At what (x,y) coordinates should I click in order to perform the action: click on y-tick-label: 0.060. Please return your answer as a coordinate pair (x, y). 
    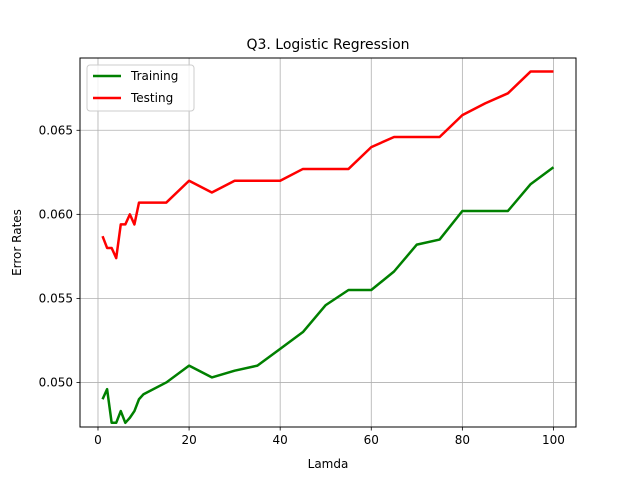
    Looking at the image, I should click on (56, 214).